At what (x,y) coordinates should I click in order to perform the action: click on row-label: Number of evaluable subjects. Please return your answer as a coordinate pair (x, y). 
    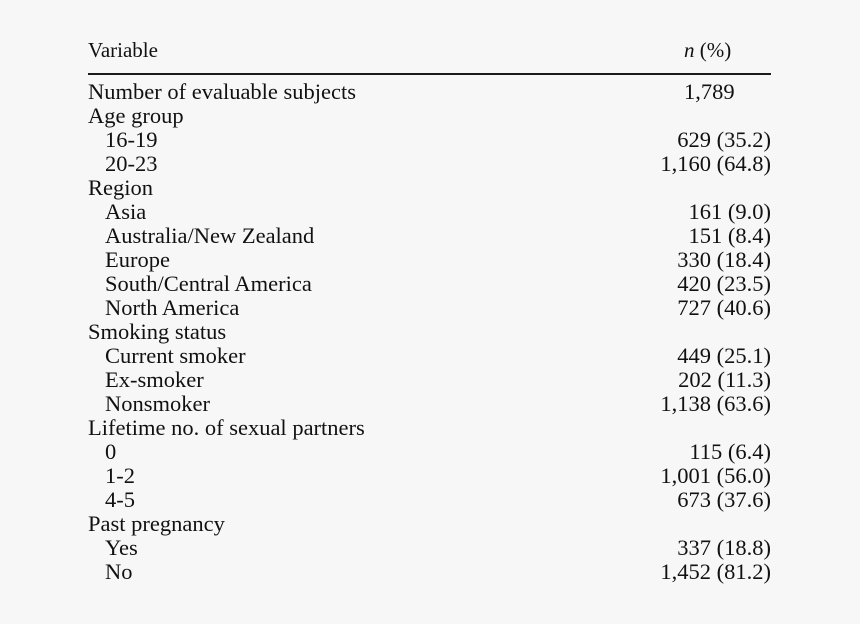
    Looking at the image, I should click on (222, 91).